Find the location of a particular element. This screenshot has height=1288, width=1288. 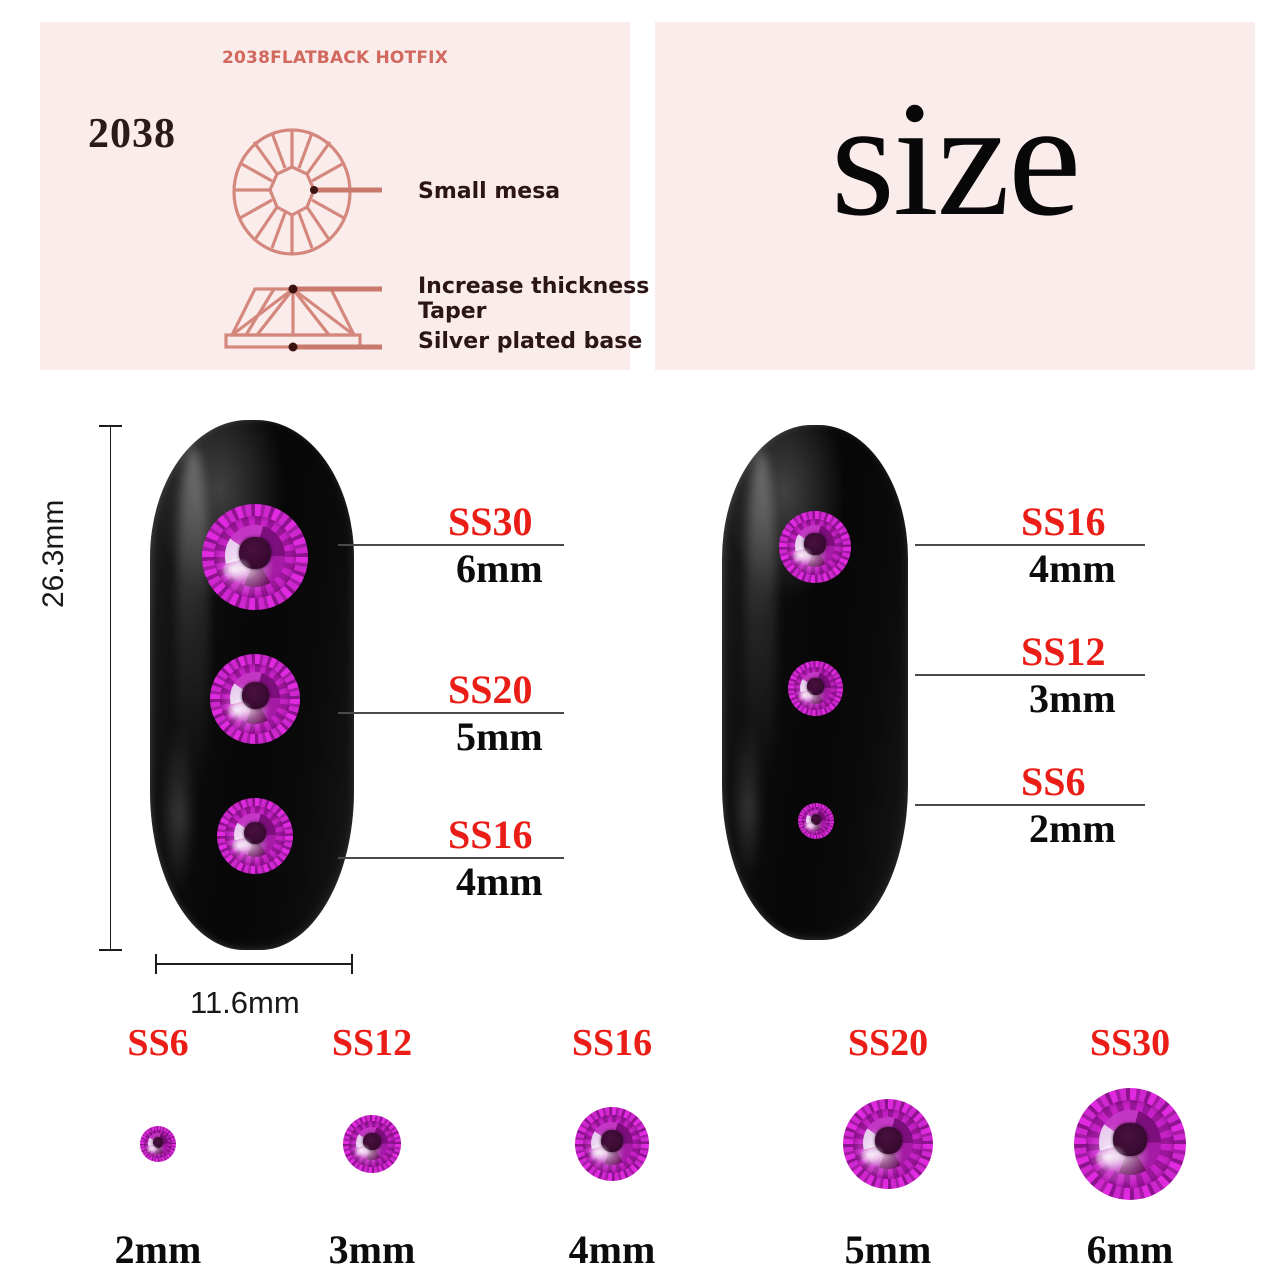

swatch-ss-label: SS16 is located at coordinates (612, 1043).